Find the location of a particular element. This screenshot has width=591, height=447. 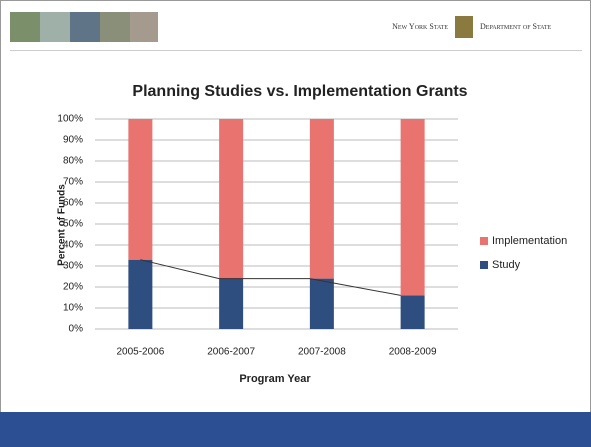

x-axis-label: Program Year is located at coordinates (275, 379).